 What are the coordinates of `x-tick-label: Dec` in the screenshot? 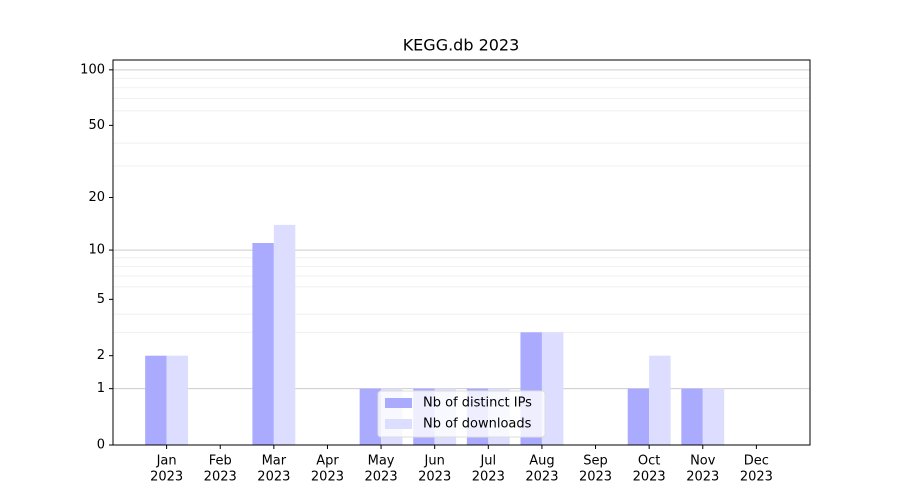 It's located at (756, 461).